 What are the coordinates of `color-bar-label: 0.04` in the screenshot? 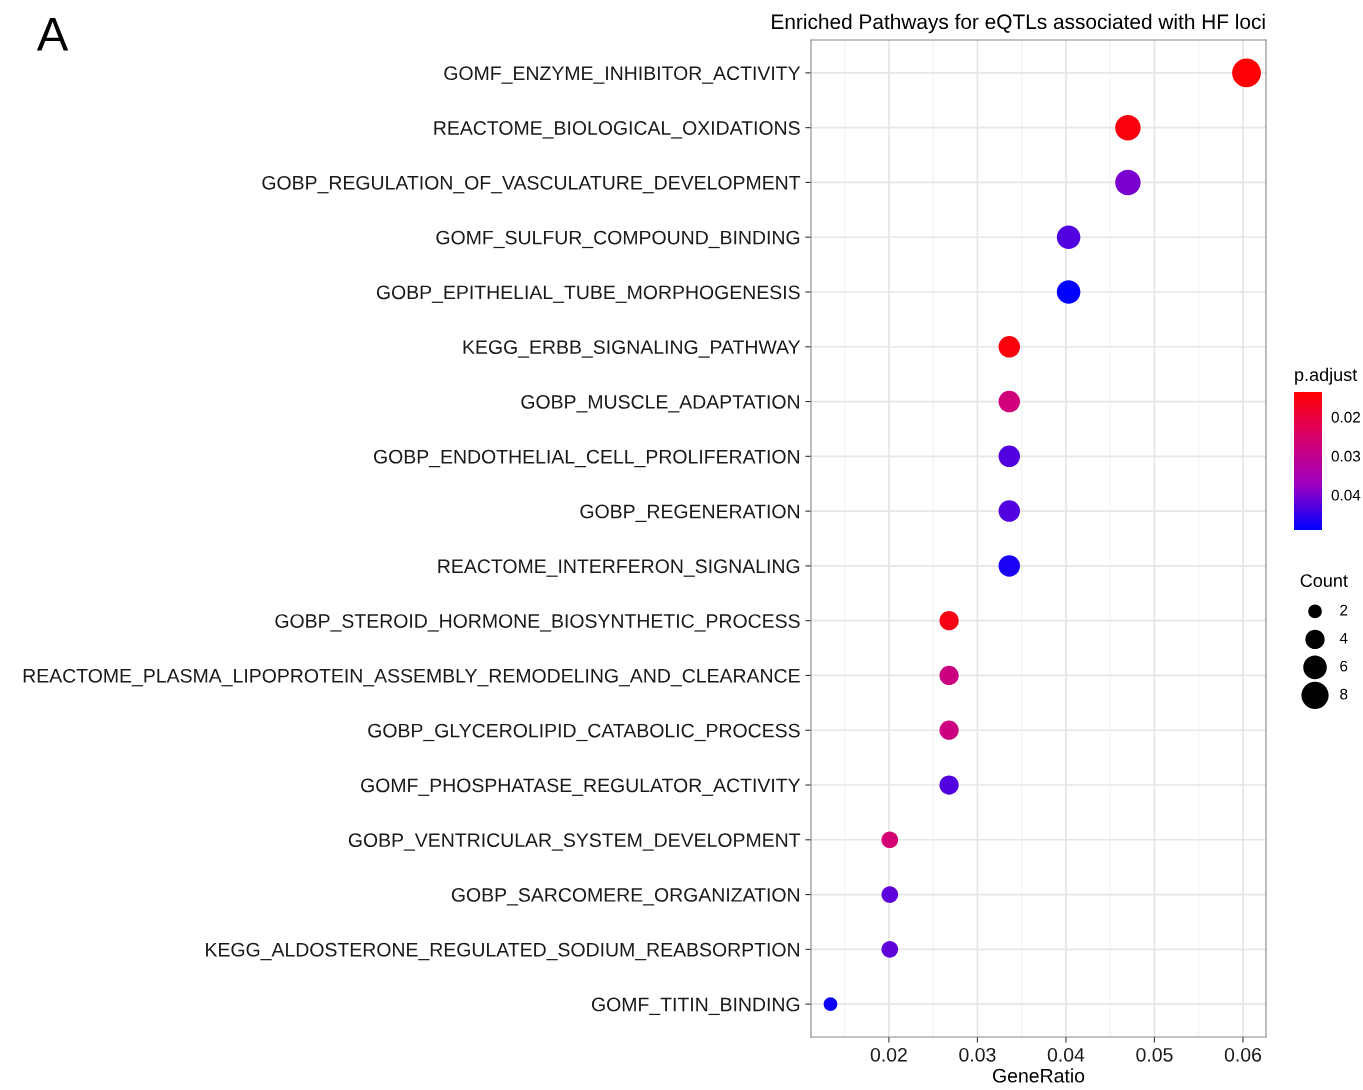 It's located at (1346, 495).